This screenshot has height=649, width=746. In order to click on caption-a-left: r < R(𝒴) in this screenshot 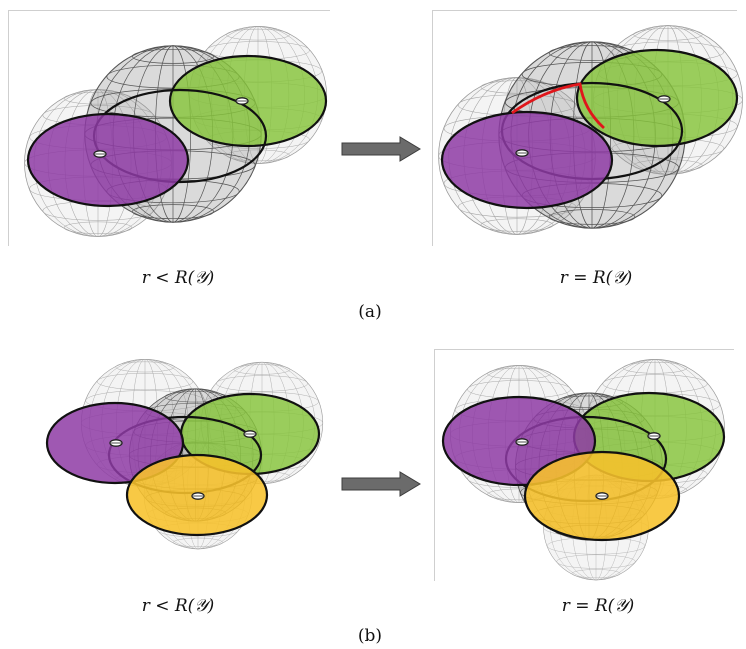, I will do `click(178, 278)`.